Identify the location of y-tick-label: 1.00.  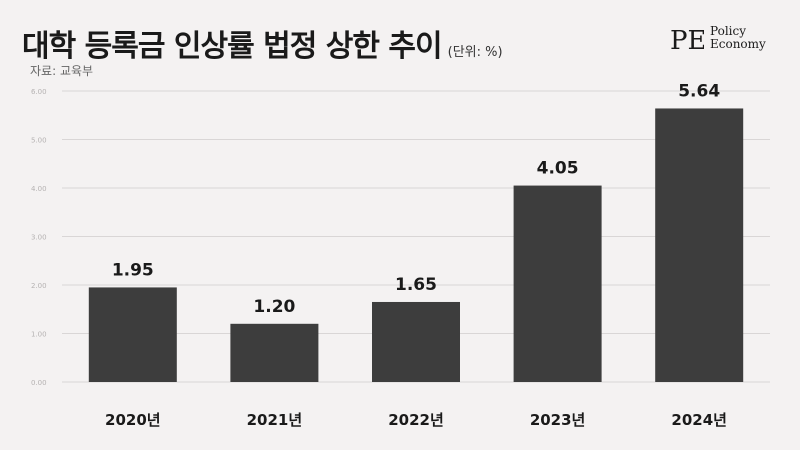
(39, 335).